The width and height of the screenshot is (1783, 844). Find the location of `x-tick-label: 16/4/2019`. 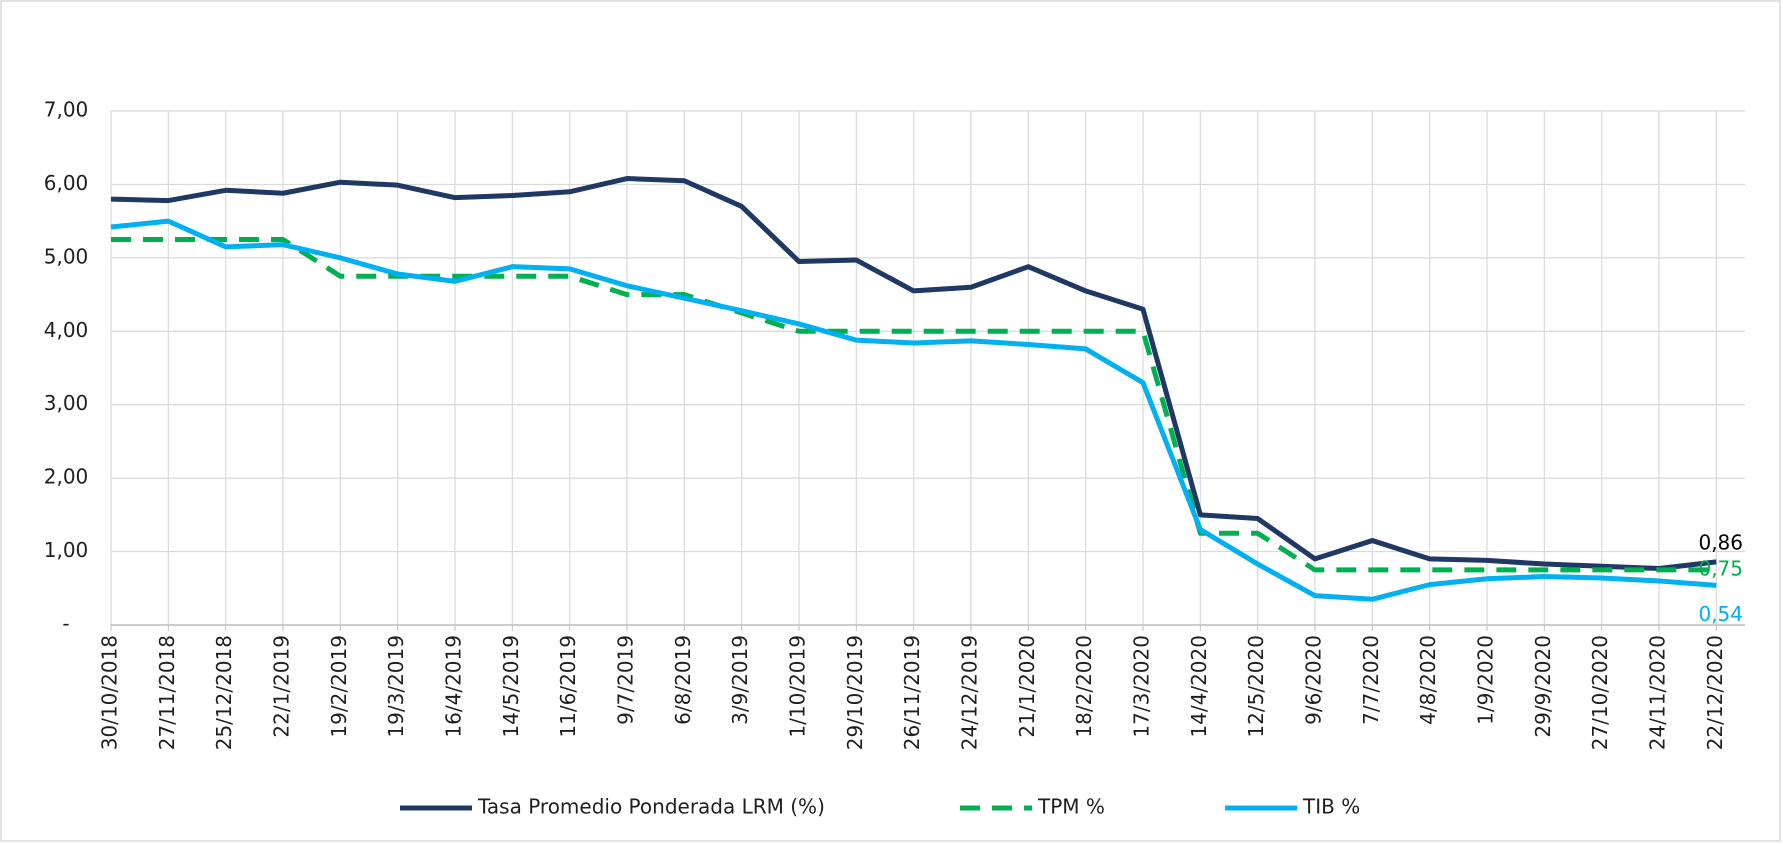

x-tick-label: 16/4/2019 is located at coordinates (454, 686).